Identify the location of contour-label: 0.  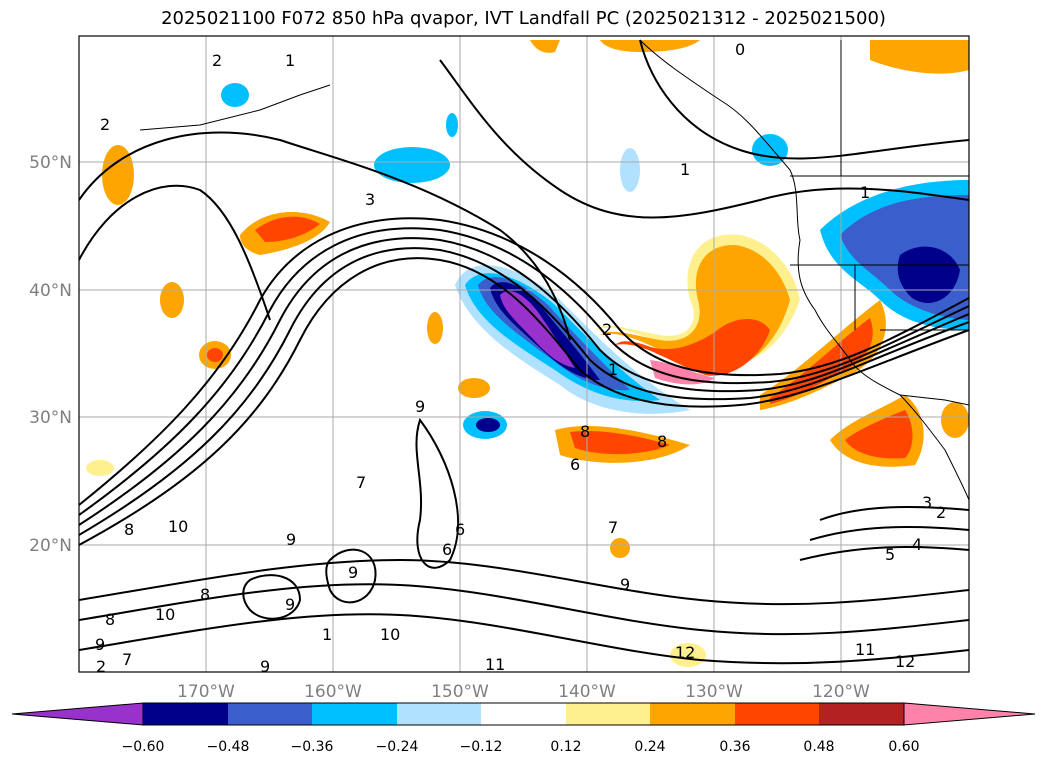
(740, 49).